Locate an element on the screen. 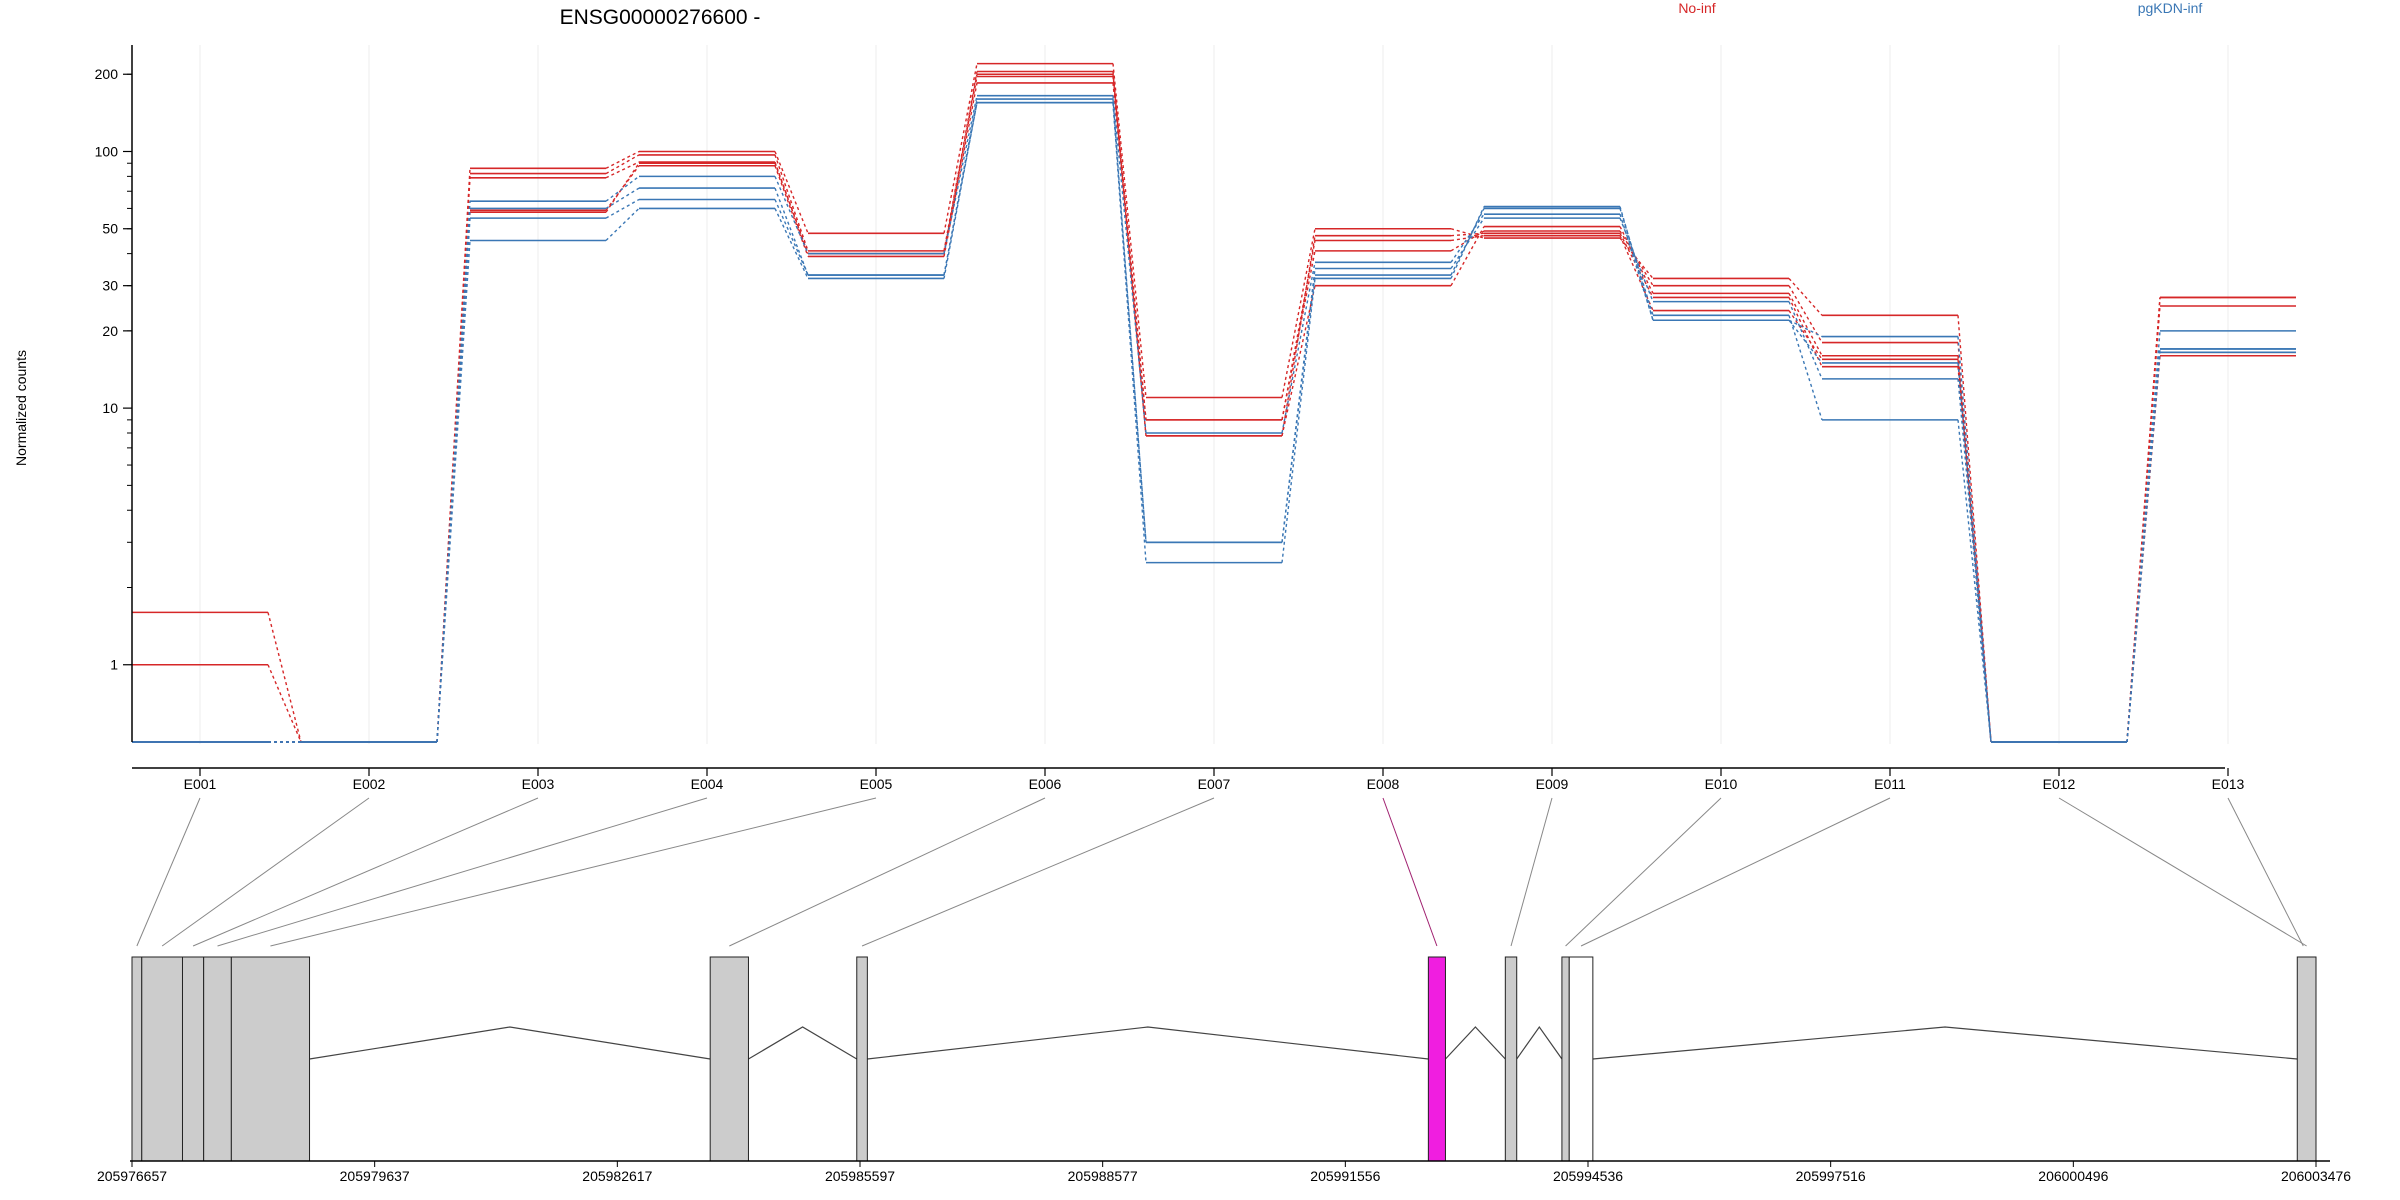 Image resolution: width=2400 pixels, height=1200 pixels. genome-tick-label: 205985597 is located at coordinates (860, 1176).